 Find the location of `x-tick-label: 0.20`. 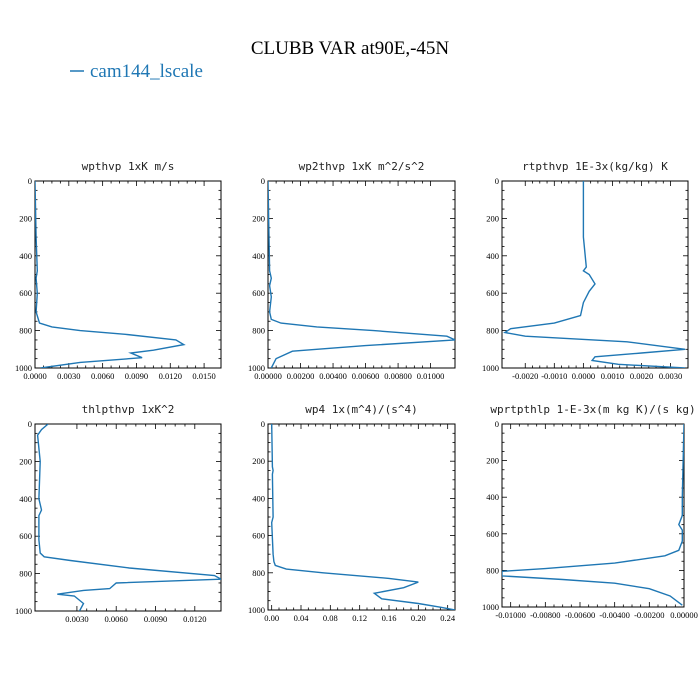

x-tick-label: 0.20 is located at coordinates (418, 618).